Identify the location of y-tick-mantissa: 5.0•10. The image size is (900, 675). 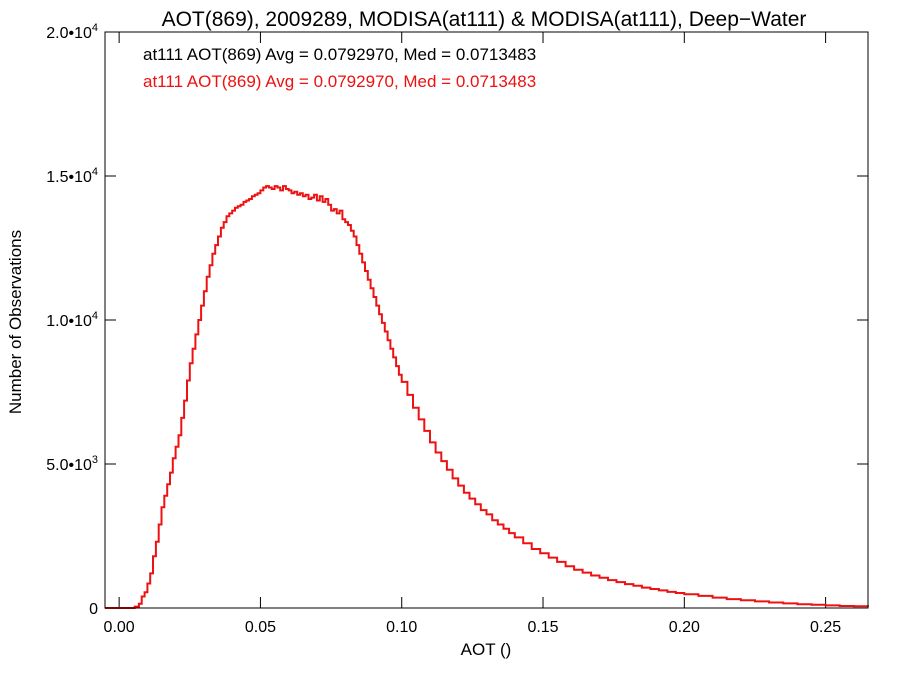
(69, 465).